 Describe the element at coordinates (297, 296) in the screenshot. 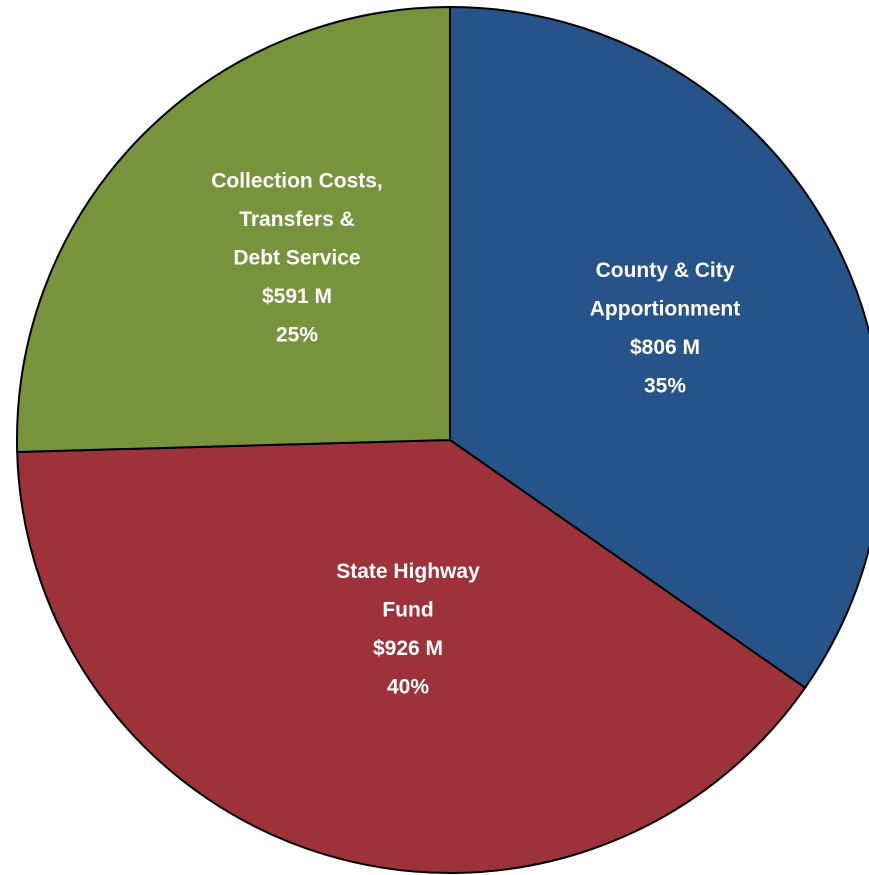

I see `slice-label: $591 M` at that location.